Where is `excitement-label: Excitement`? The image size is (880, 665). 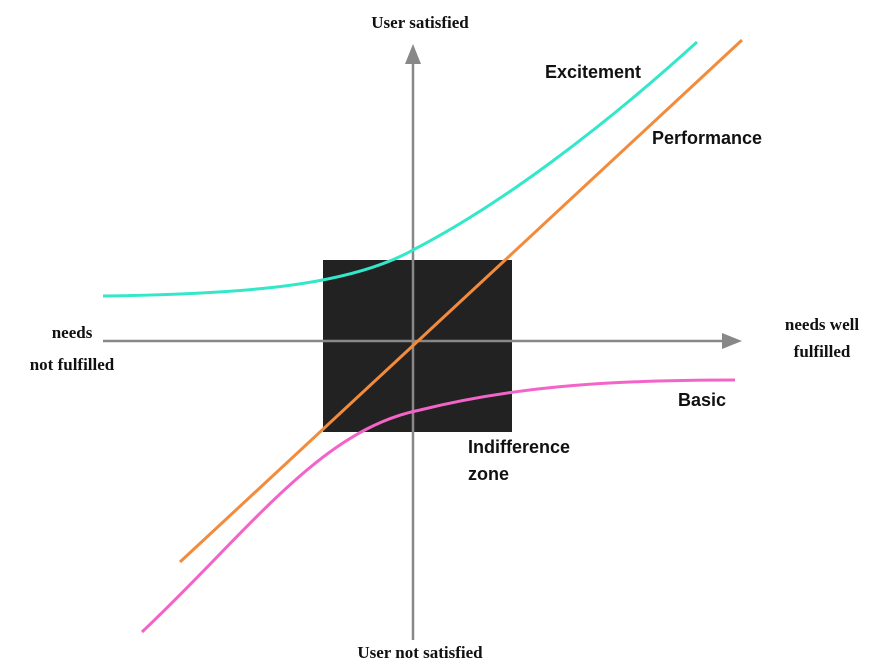 excitement-label: Excitement is located at coordinates (593, 72).